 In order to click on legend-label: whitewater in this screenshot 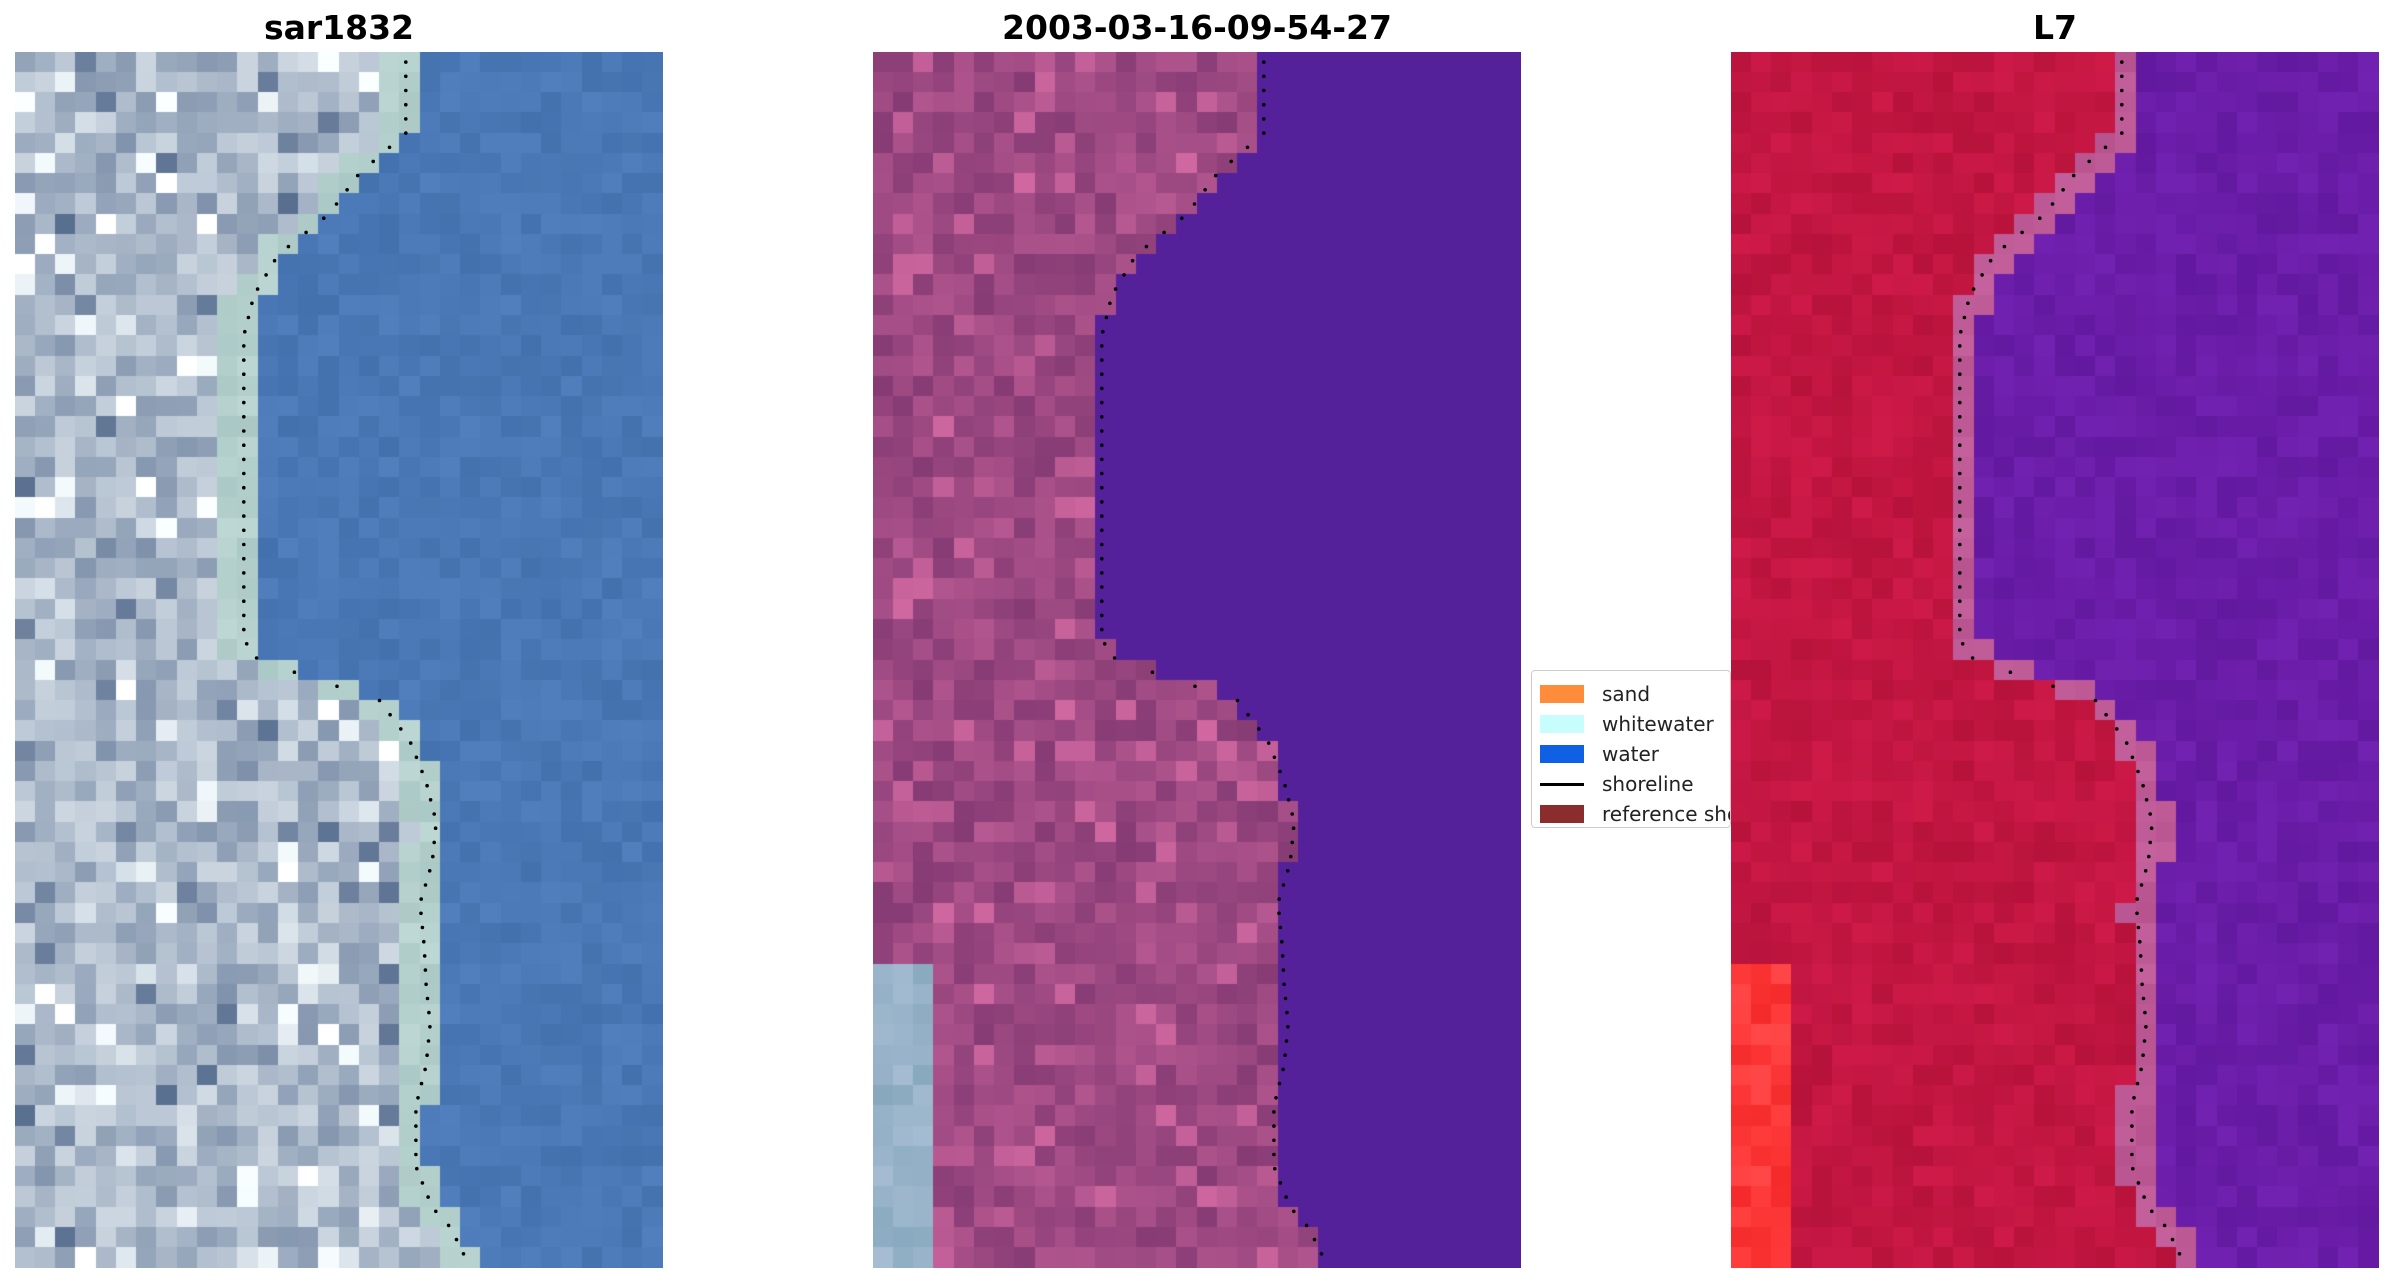, I will do `click(1658, 724)`.